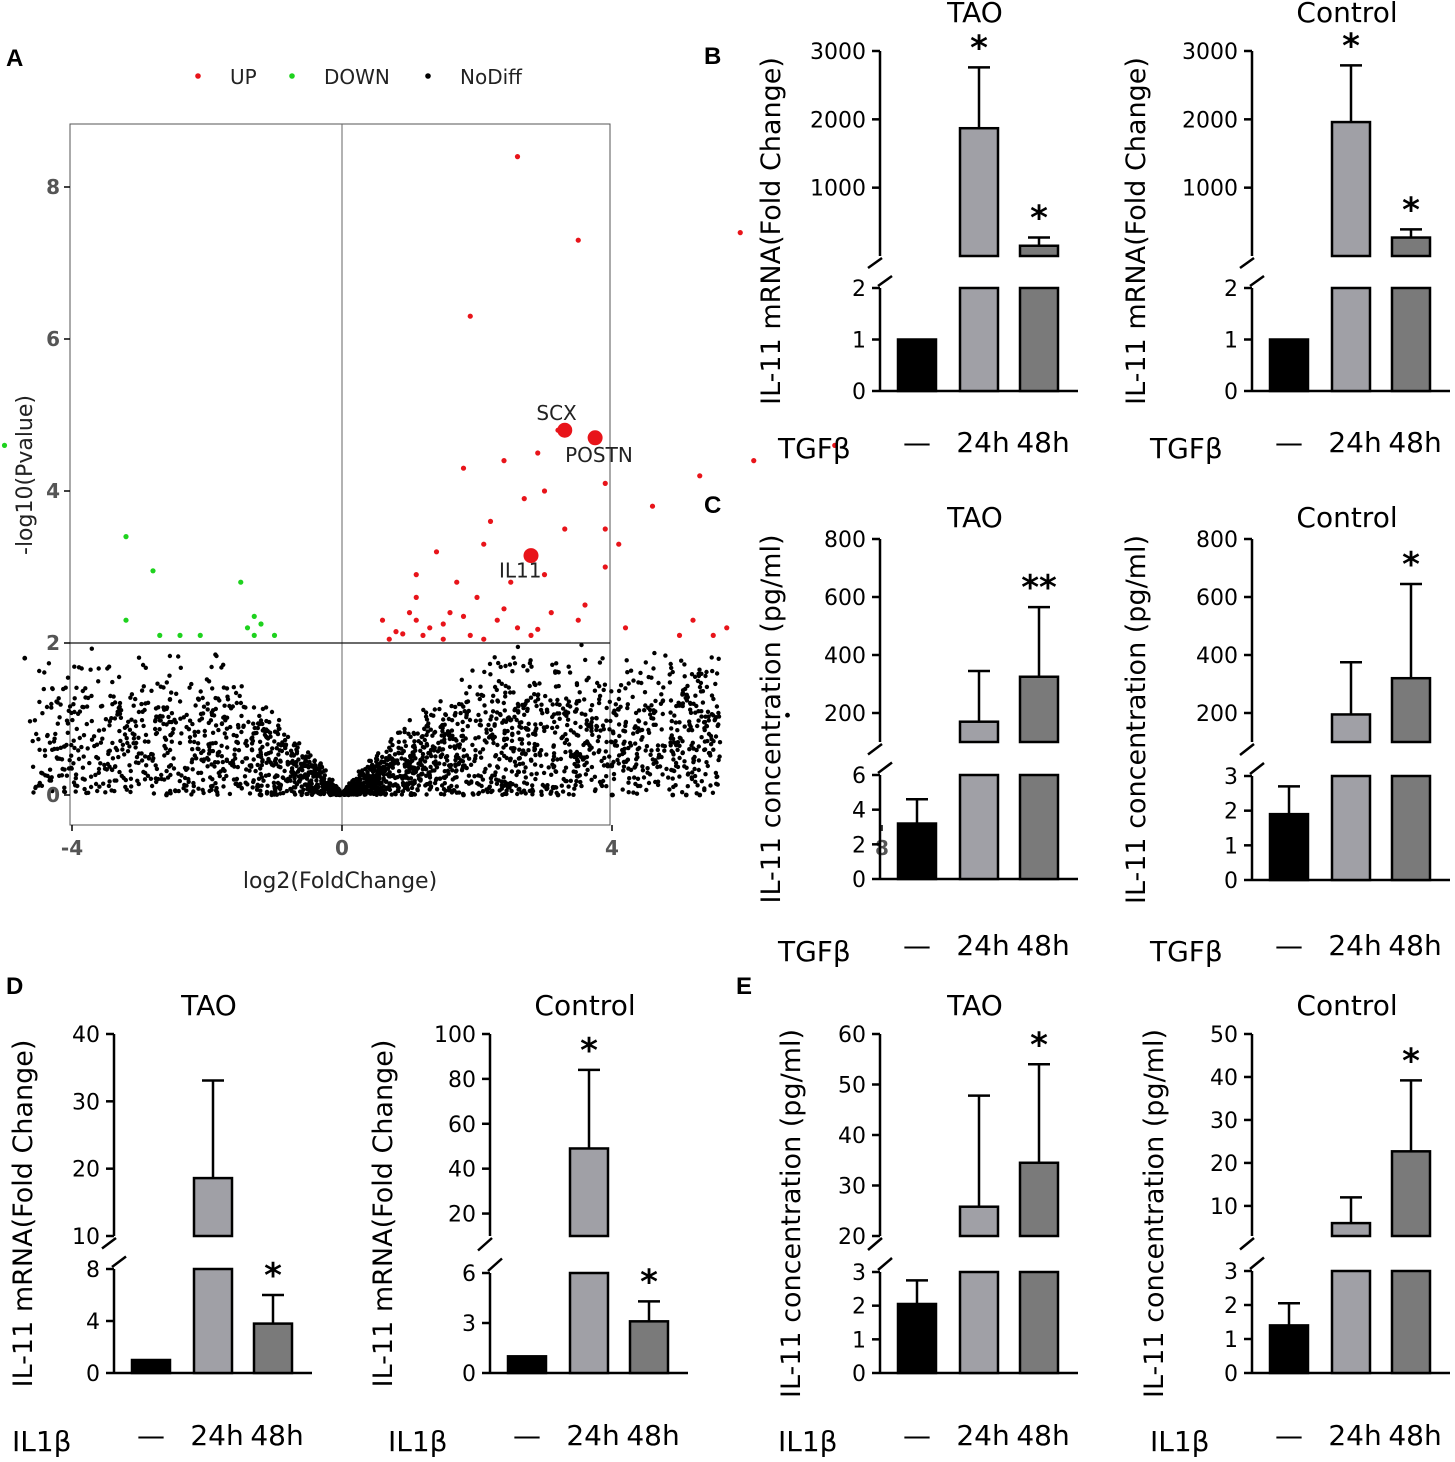 This screenshot has width=1455, height=1462. I want to click on y-tick-label: 100, so click(455, 1035).